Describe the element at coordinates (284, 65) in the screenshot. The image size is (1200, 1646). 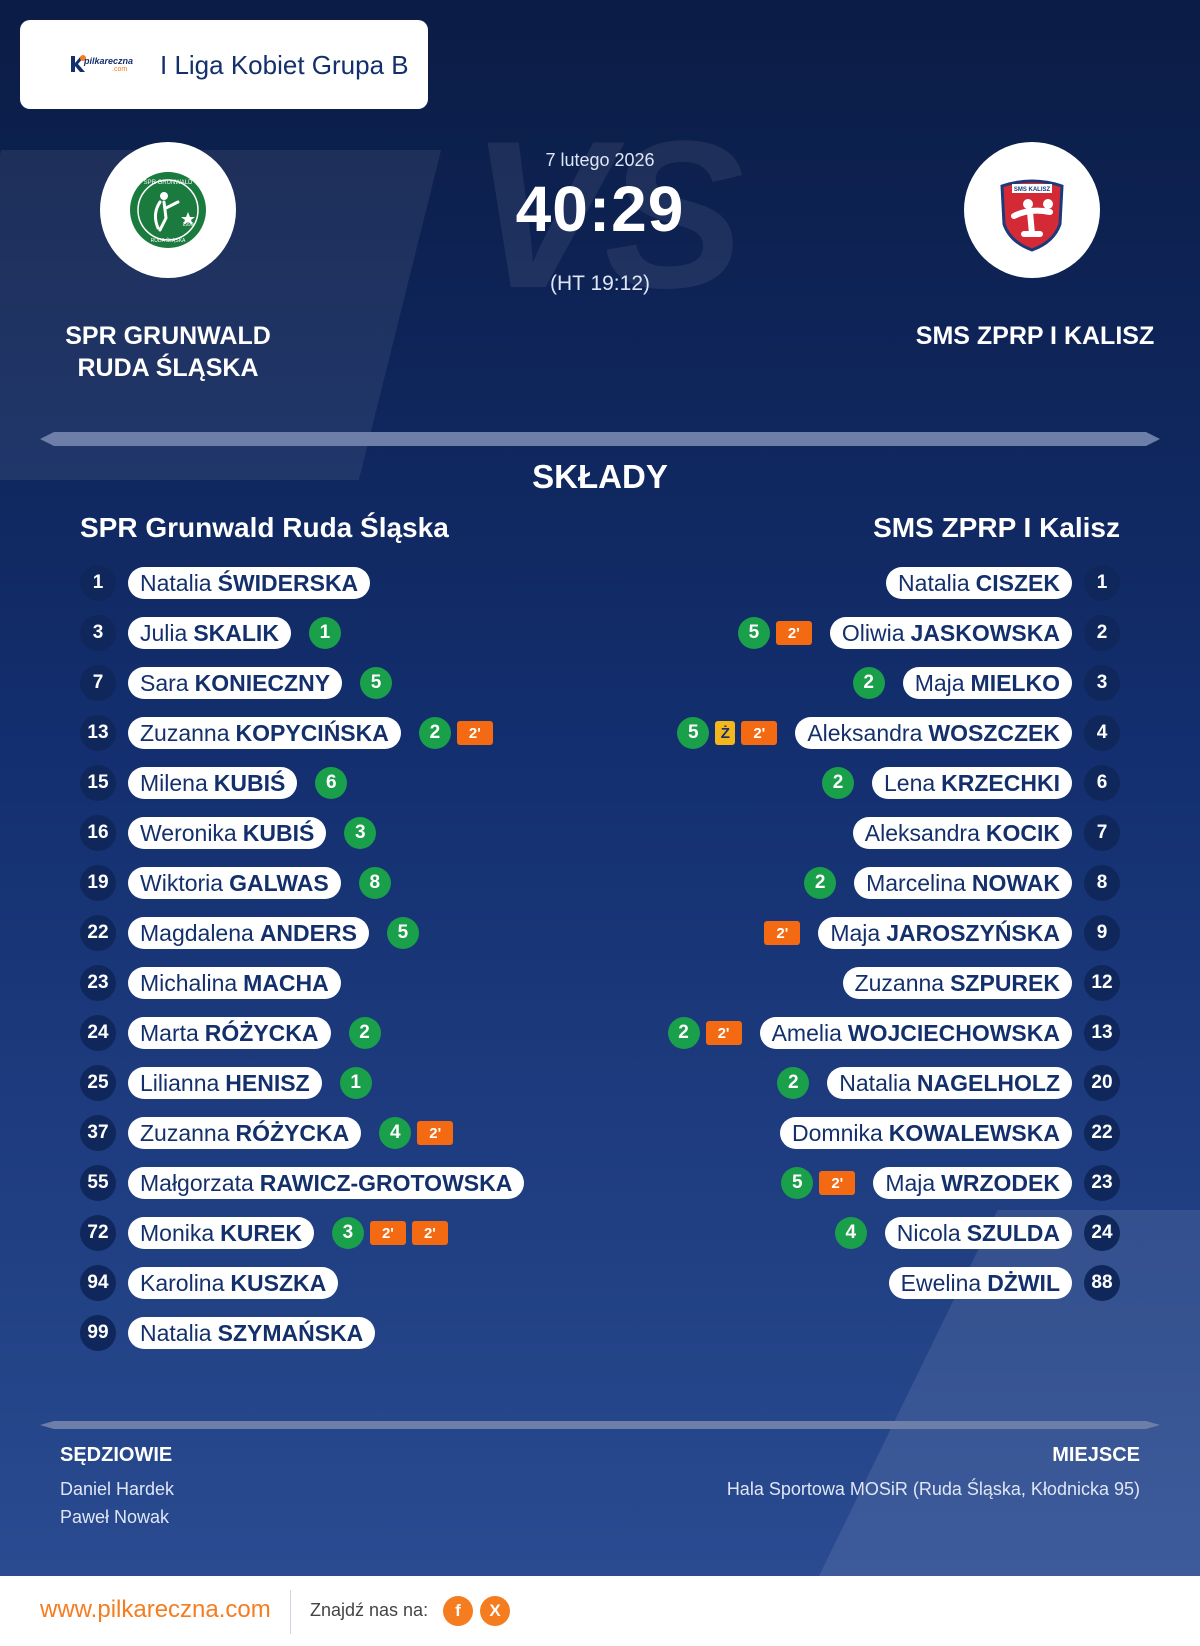
I see `league-name: I Liga Kobiet Grupa B` at that location.